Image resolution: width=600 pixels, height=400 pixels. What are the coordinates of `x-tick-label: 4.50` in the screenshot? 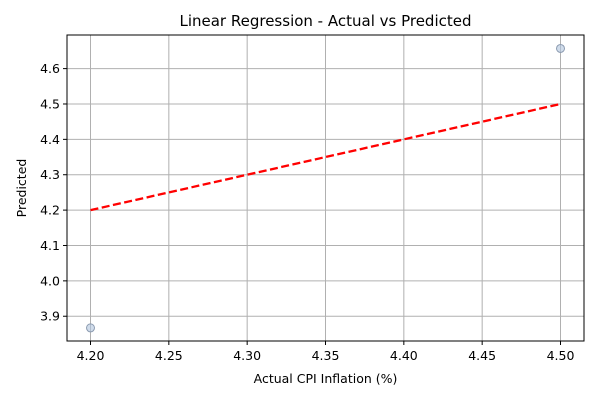 It's located at (561, 355).